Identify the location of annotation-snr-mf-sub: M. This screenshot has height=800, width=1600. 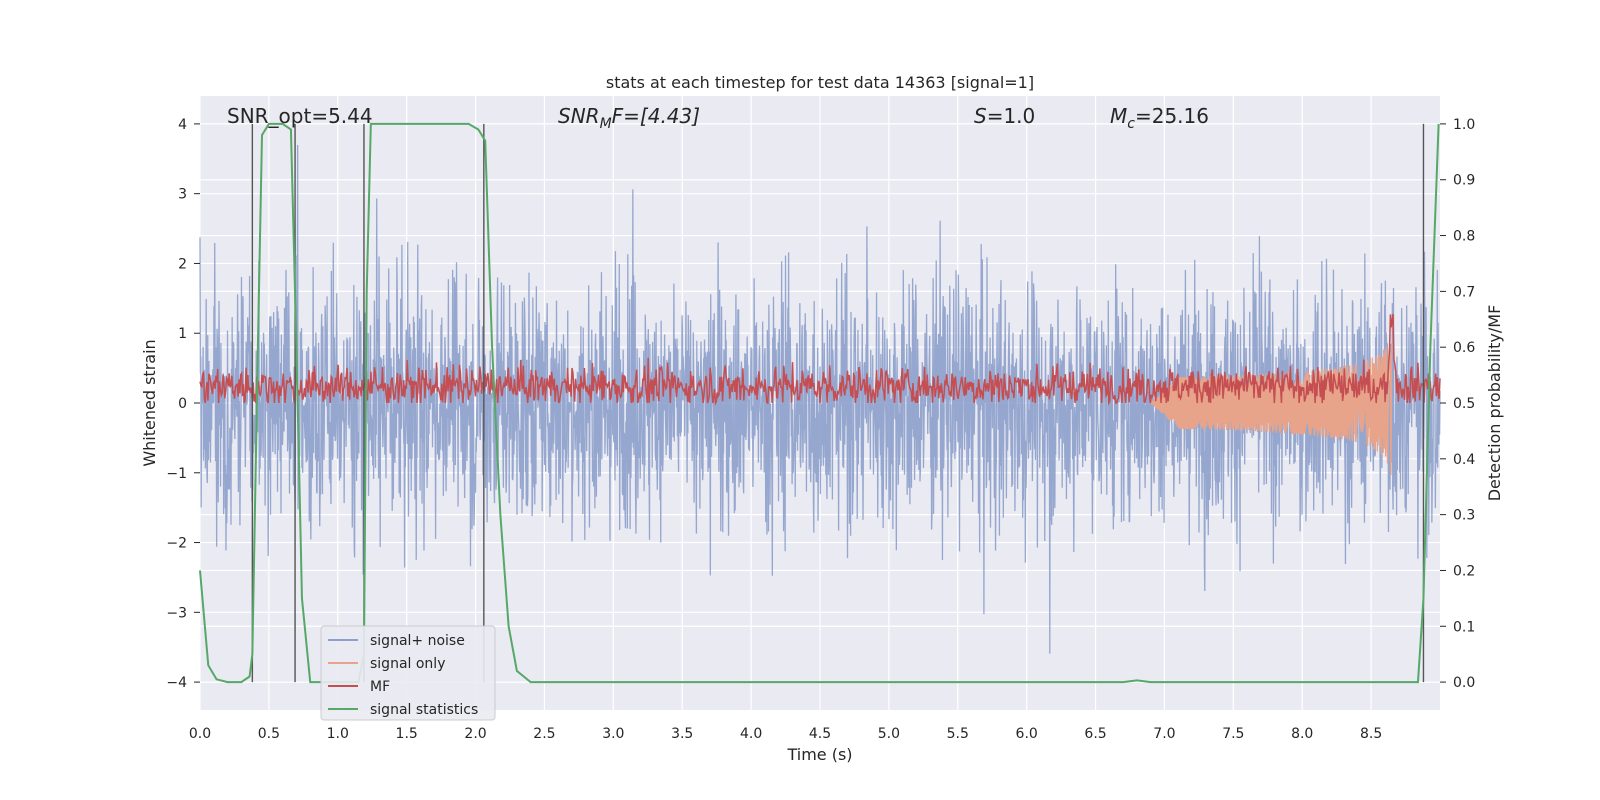
(606, 124).